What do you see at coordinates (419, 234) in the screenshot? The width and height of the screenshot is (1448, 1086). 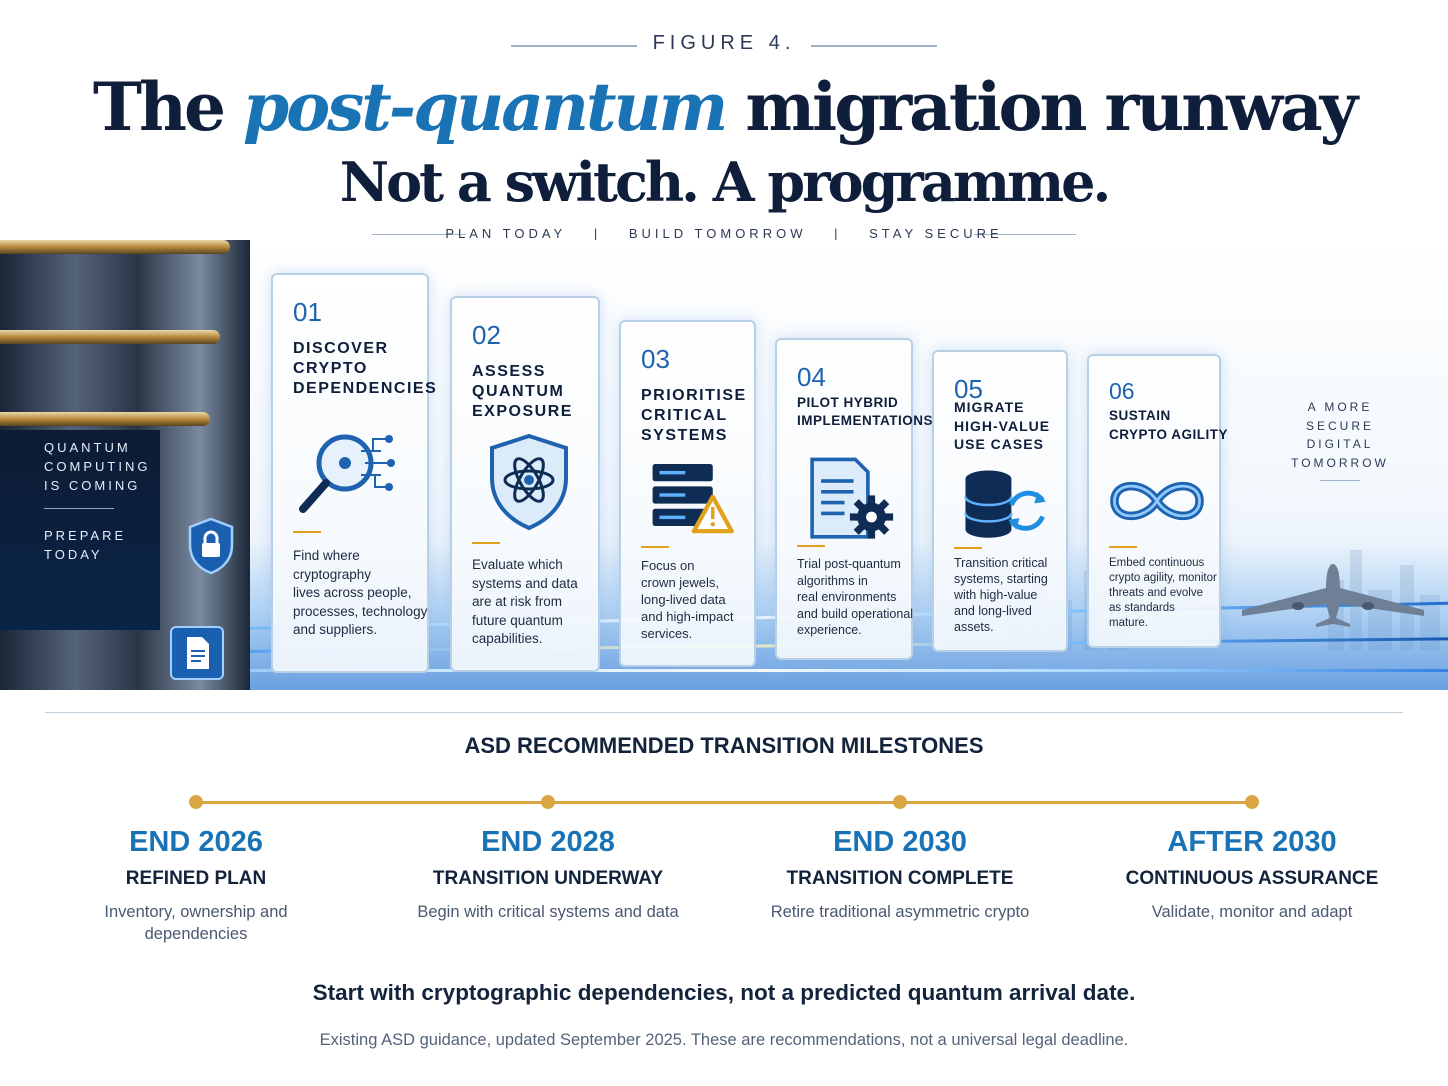 I see `tagline-rule-left` at bounding box center [419, 234].